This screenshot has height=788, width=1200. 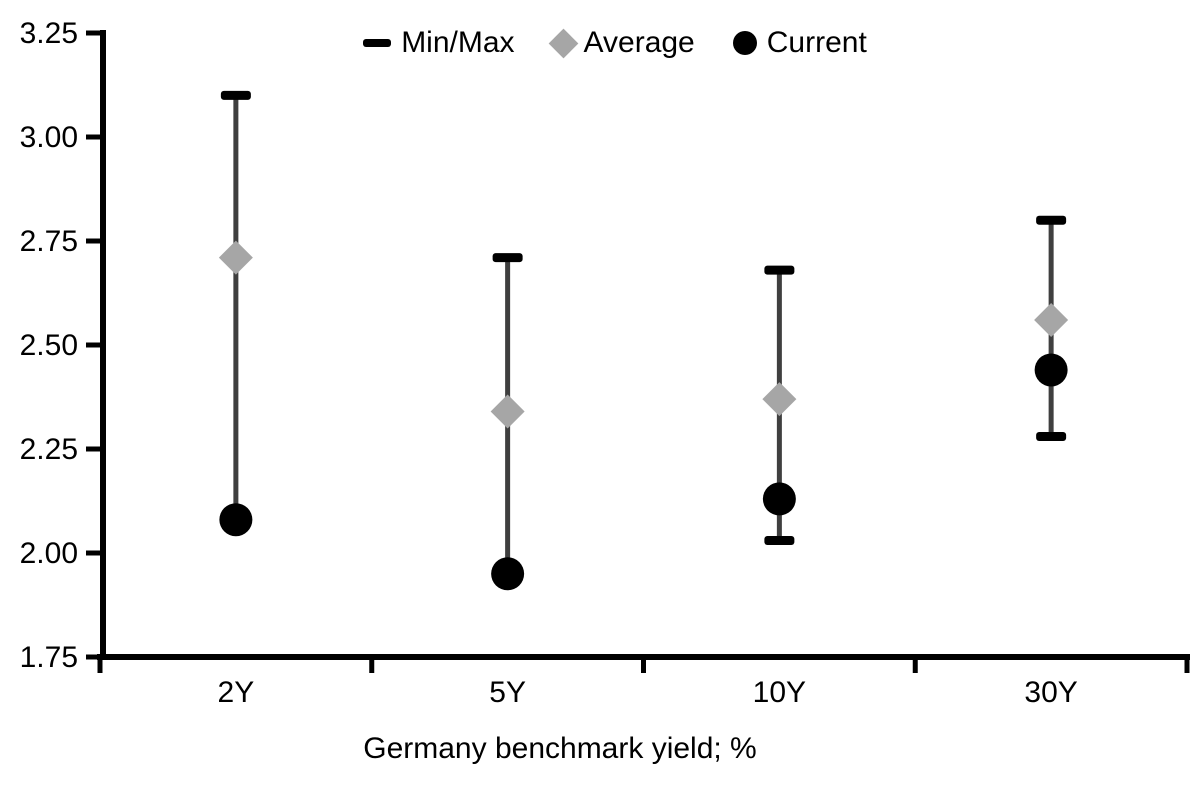 I want to click on legend-item-current: Current, so click(x=799, y=43).